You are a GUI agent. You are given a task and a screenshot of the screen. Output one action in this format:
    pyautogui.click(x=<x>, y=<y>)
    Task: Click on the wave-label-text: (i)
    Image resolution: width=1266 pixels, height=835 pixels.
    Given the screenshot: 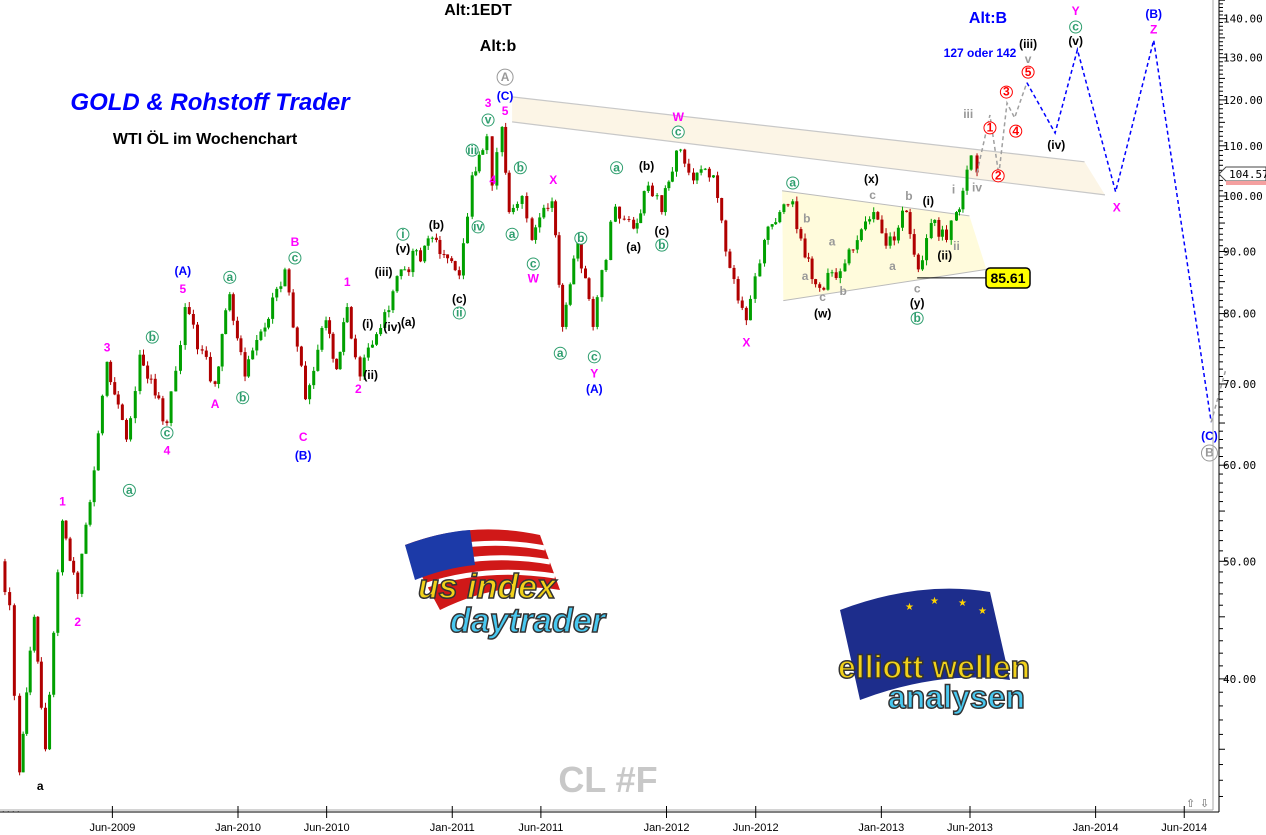 What is the action you would take?
    pyautogui.click(x=367, y=324)
    